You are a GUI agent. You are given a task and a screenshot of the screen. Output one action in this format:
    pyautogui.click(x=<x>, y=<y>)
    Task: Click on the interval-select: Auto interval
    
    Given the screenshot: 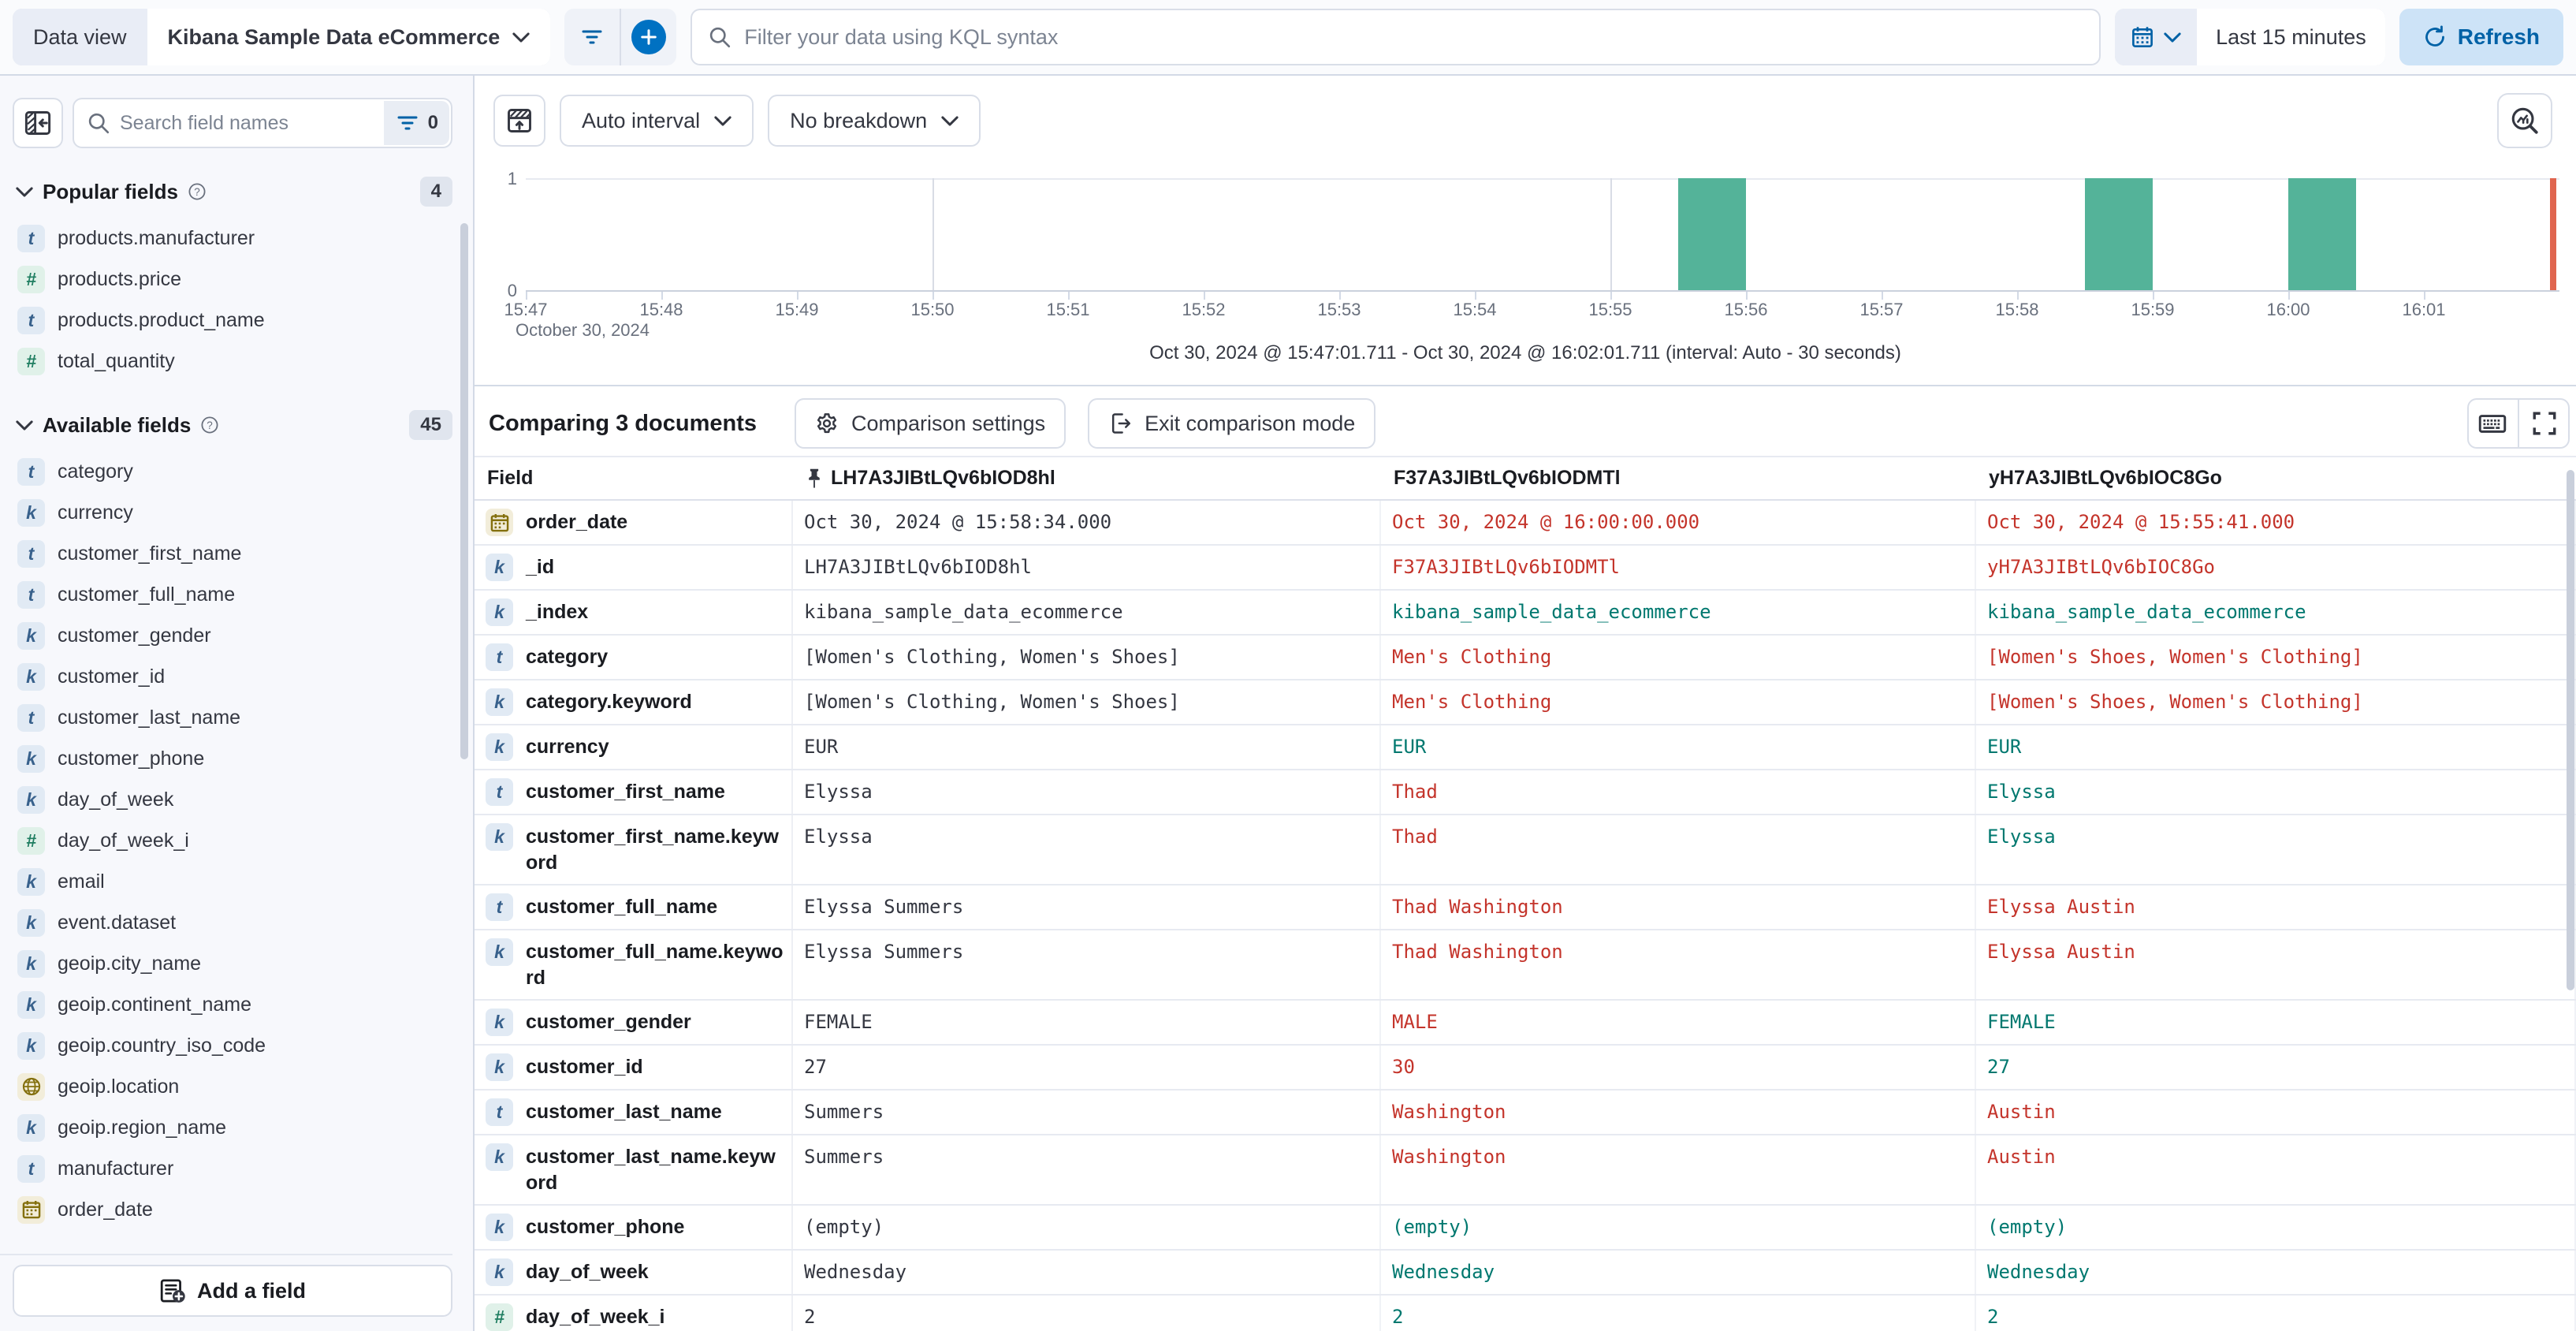 What is the action you would take?
    pyautogui.click(x=657, y=121)
    